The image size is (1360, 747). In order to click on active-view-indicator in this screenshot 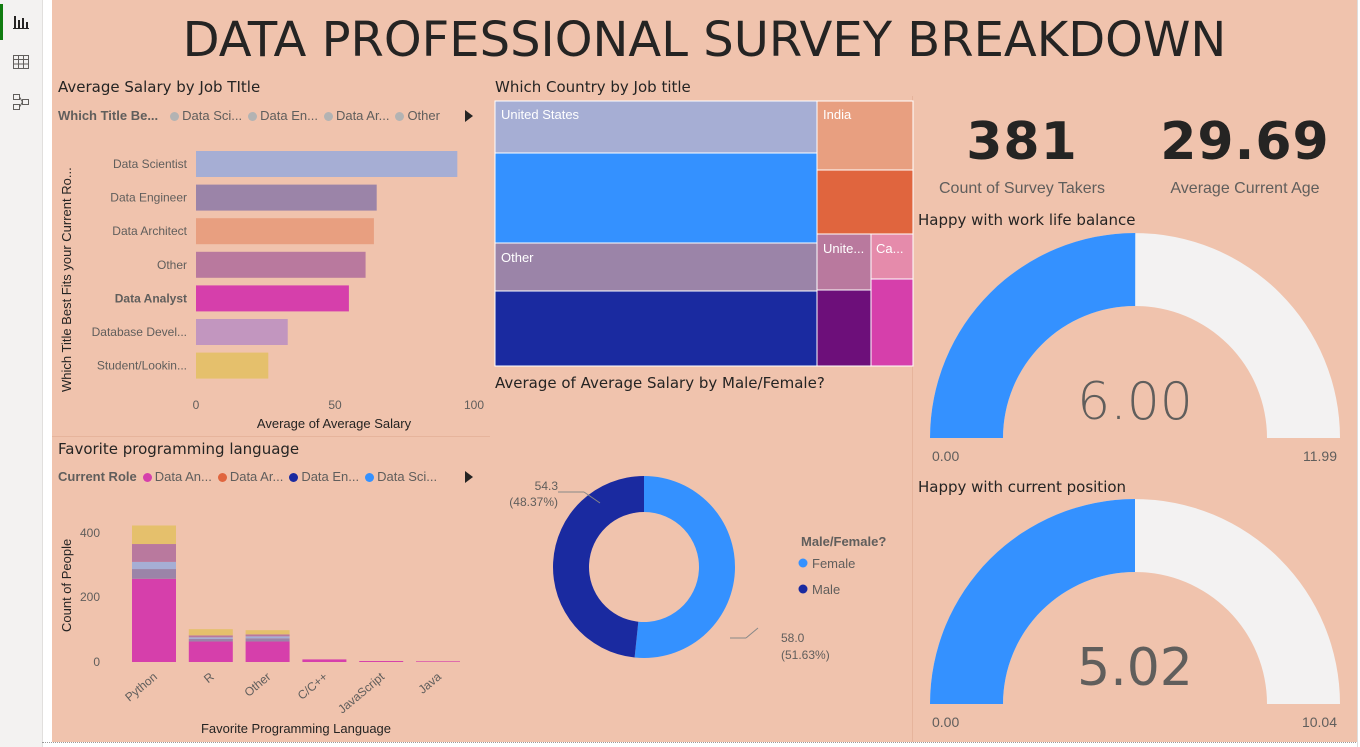, I will do `click(1, 22)`.